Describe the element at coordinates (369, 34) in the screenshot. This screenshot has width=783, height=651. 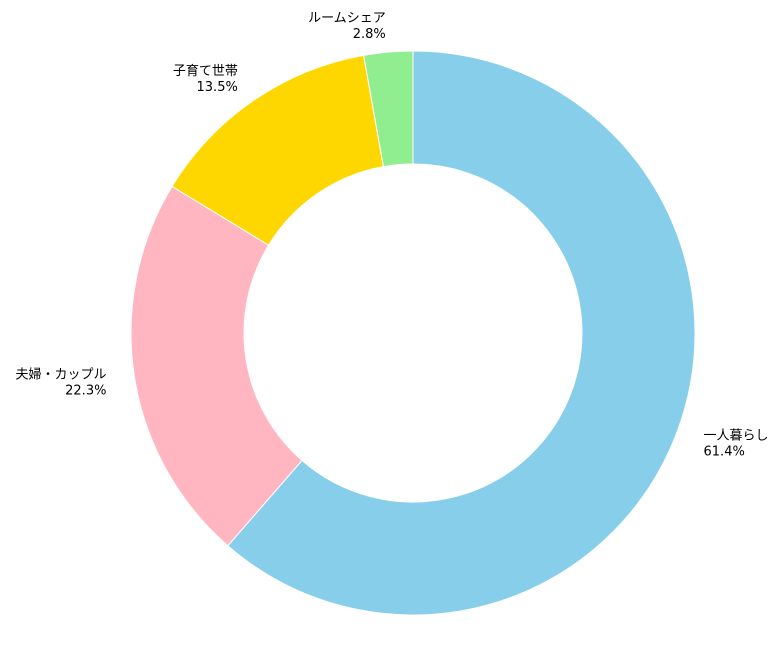
I see `segment-value-label: 2.8%` at that location.